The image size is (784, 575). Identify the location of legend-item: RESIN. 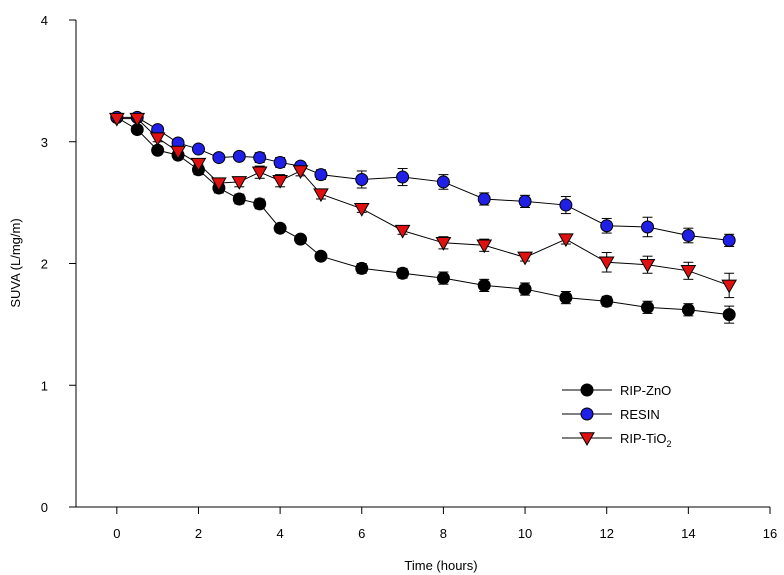
(611, 414).